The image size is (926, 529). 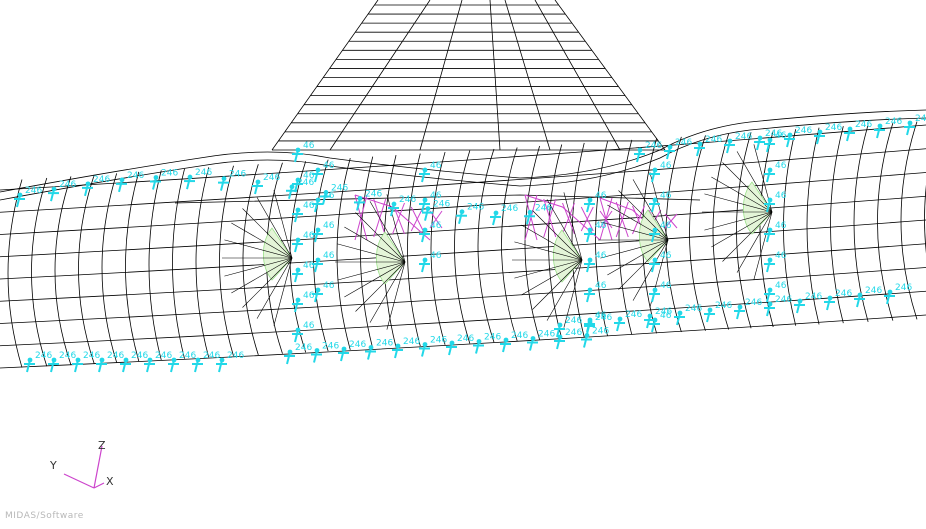 I want to click on anchor-fan, so click(x=370, y=262).